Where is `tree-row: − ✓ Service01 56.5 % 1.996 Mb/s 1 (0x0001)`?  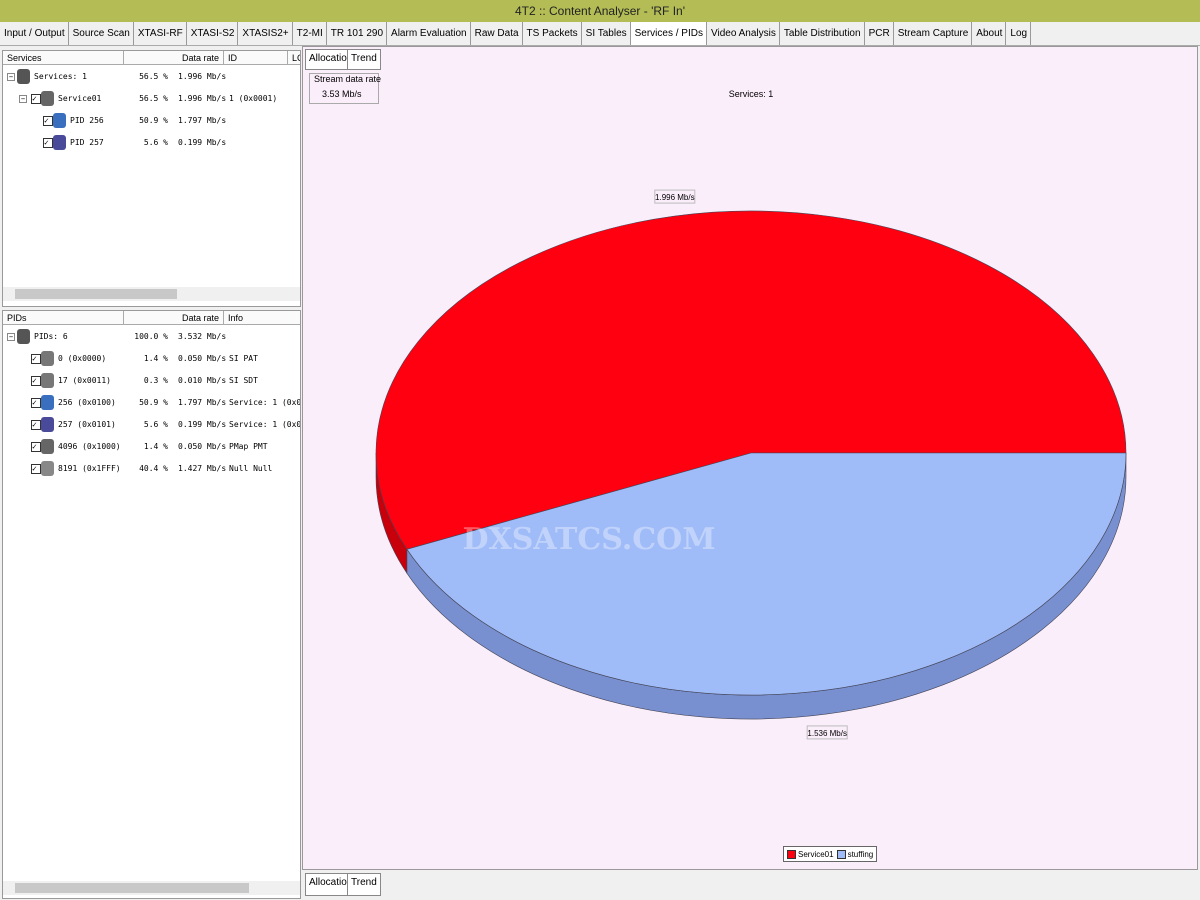 tree-row: − ✓ Service01 56.5 % 1.996 Mb/s 1 (0x0001) is located at coordinates (151, 99).